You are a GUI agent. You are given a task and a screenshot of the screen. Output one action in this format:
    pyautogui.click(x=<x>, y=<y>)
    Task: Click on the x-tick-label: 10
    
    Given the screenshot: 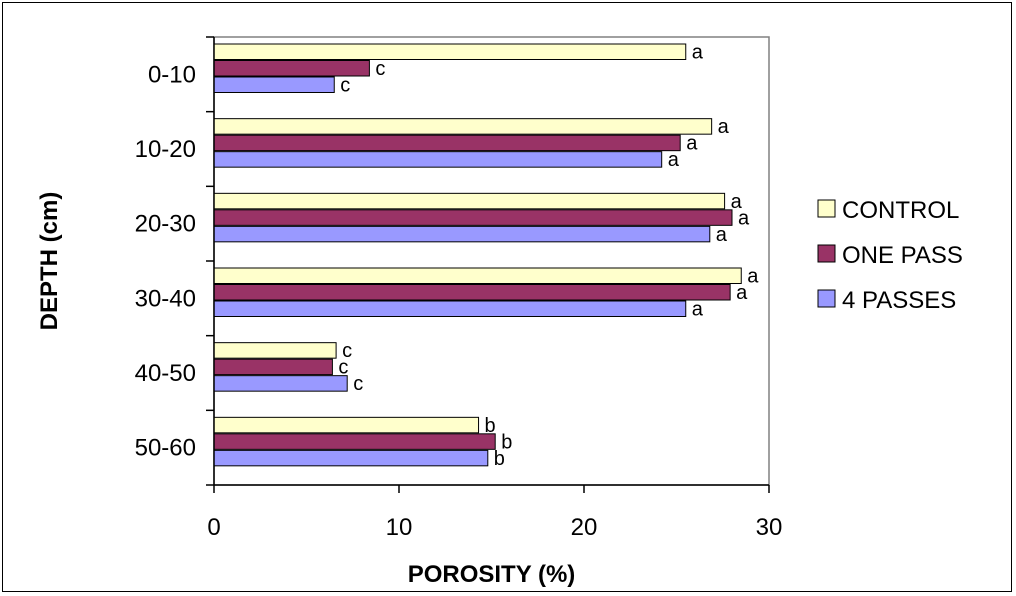 What is the action you would take?
    pyautogui.click(x=399, y=527)
    